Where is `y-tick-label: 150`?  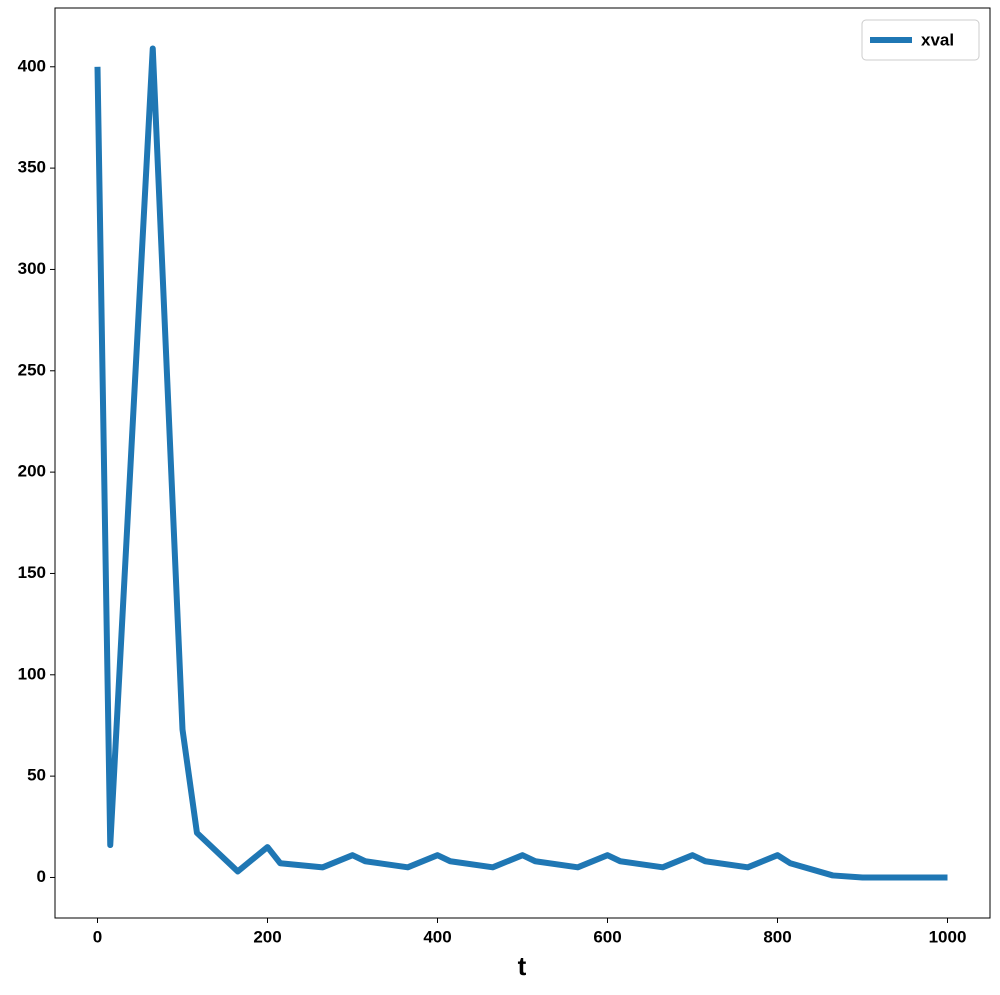 y-tick-label: 150 is located at coordinates (32, 572).